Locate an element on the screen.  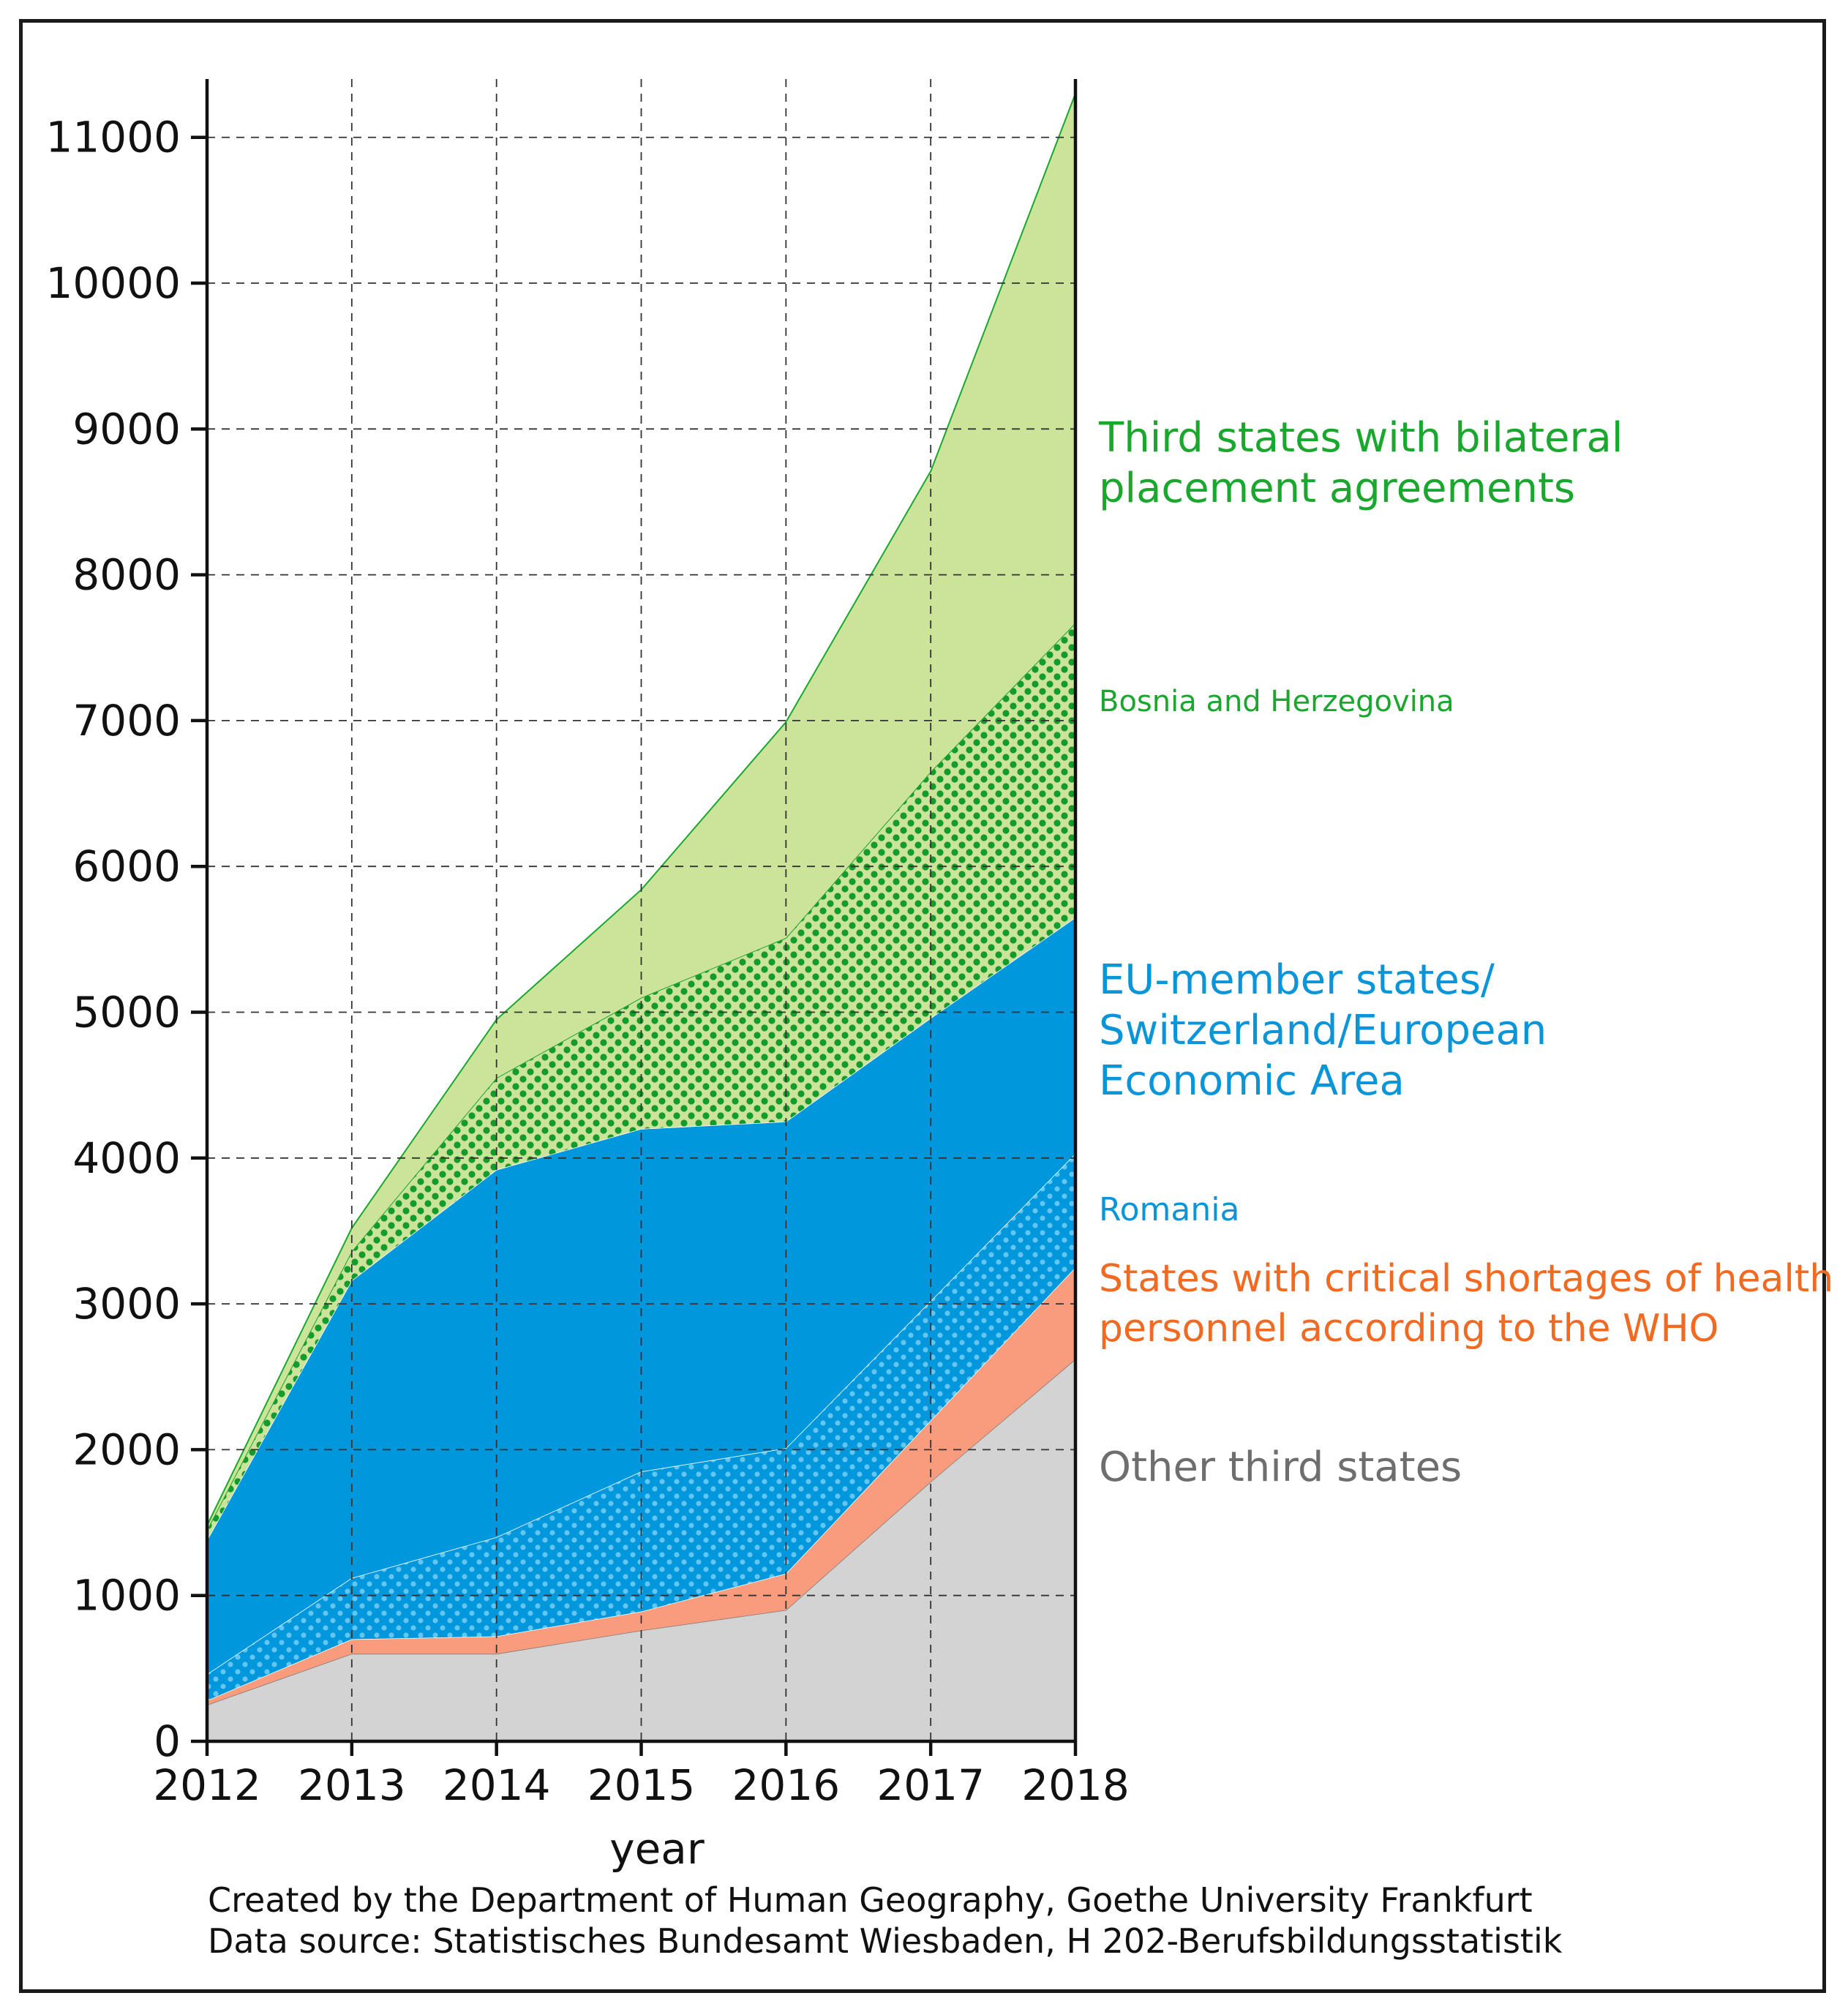
x-tick-label: 2012 is located at coordinates (207, 1785).